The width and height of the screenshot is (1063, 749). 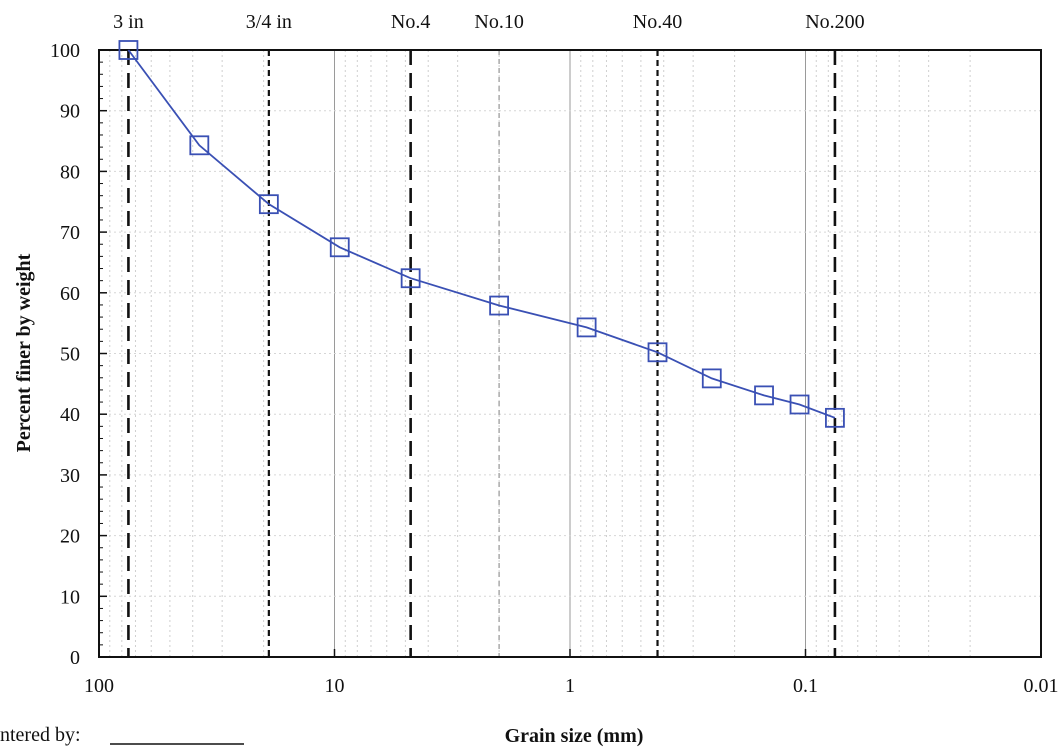 I want to click on y-tick-label: 50, so click(x=70, y=355).